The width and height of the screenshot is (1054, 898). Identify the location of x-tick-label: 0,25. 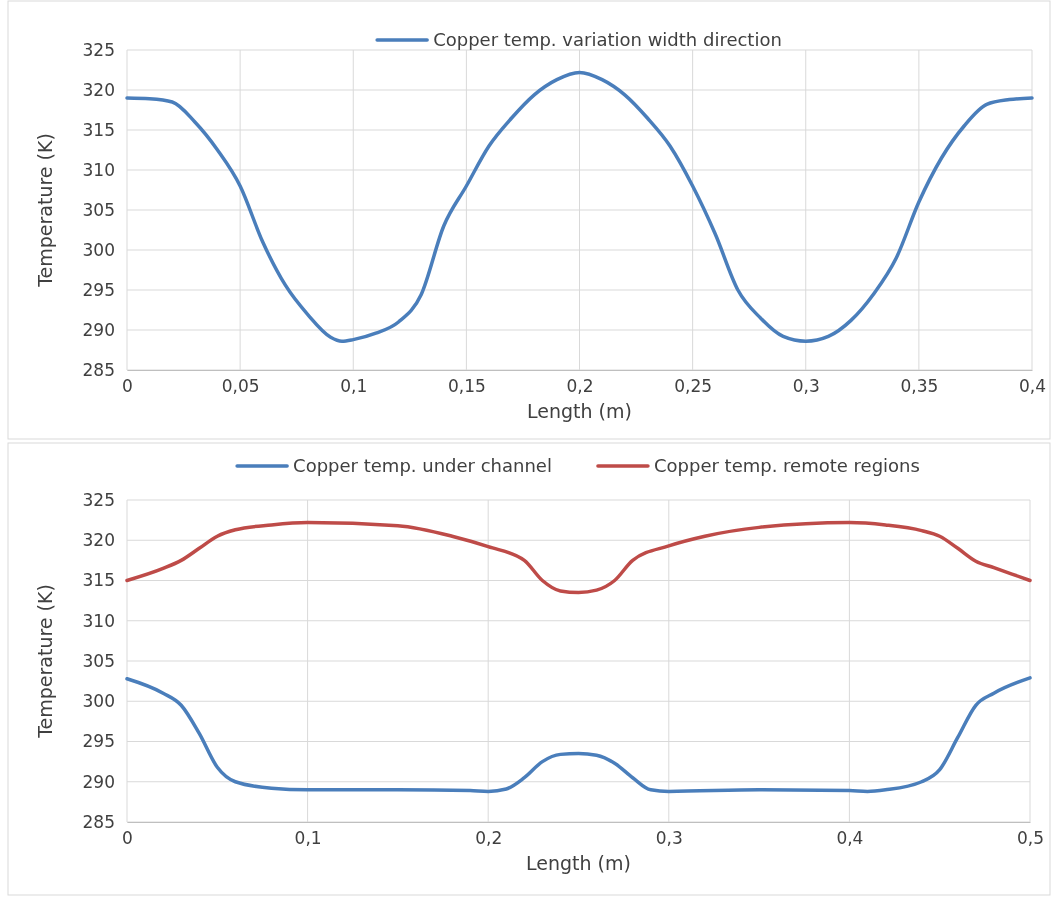
(693, 386).